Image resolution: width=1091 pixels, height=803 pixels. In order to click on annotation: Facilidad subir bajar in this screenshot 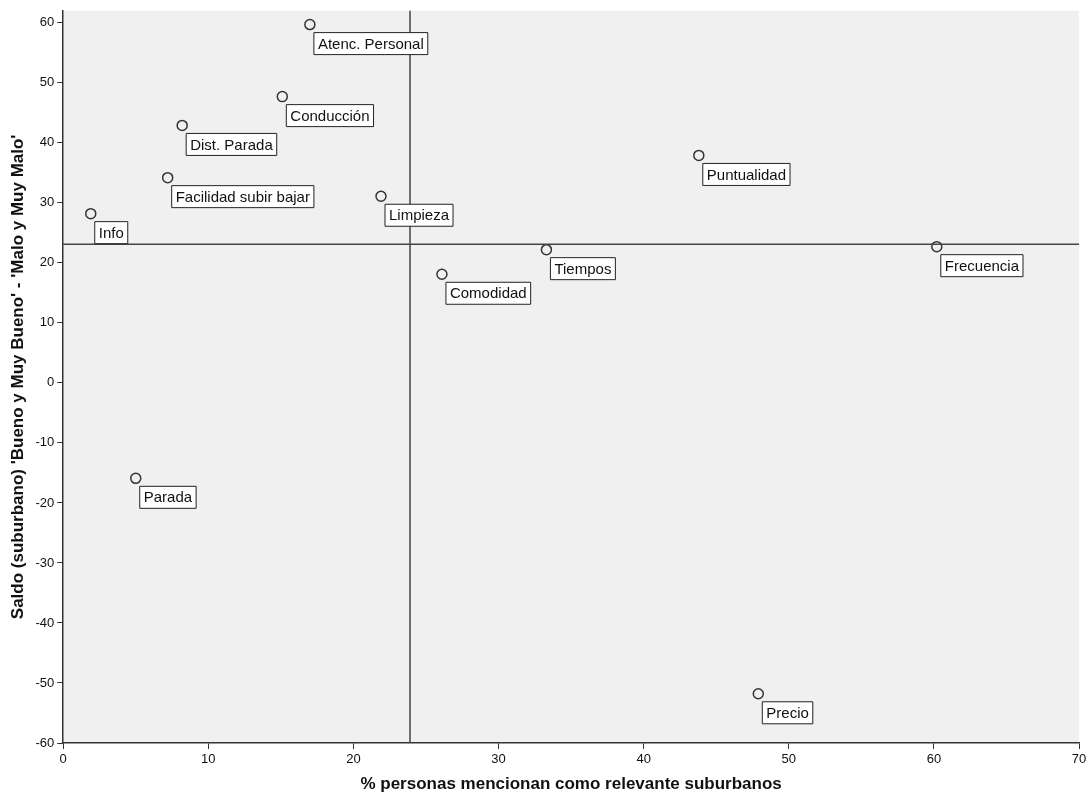, I will do `click(242, 196)`.